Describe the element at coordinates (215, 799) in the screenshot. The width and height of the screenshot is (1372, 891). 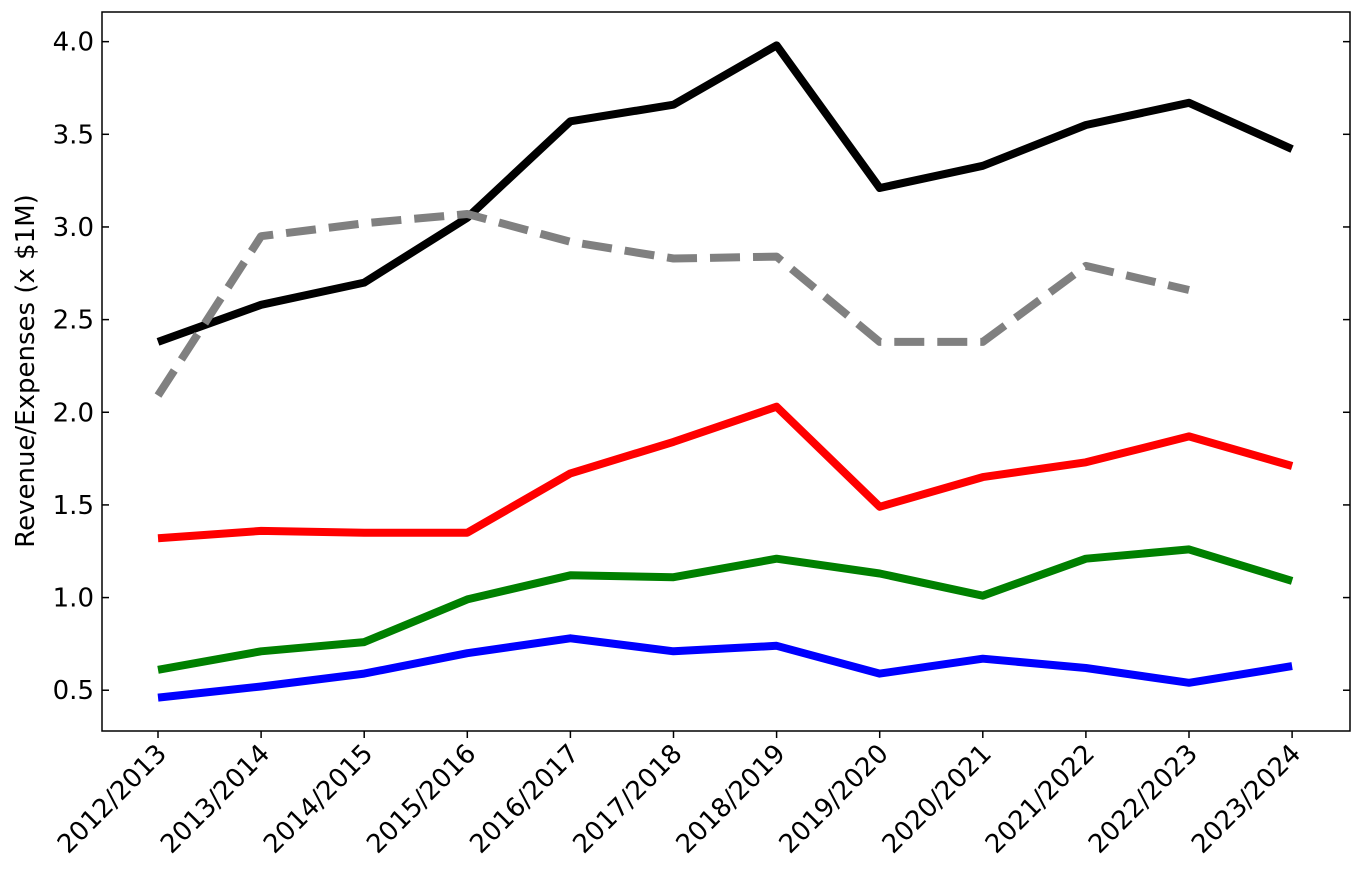
I see `x-tick-label: 2013/2014` at that location.